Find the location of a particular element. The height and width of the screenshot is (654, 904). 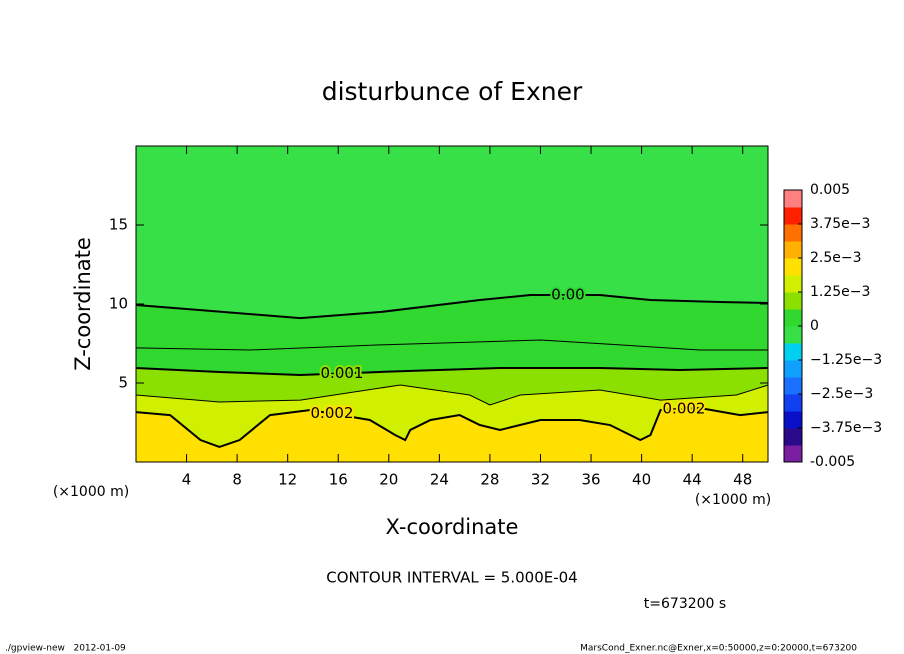

x-tick-label: 32 is located at coordinates (540, 480).